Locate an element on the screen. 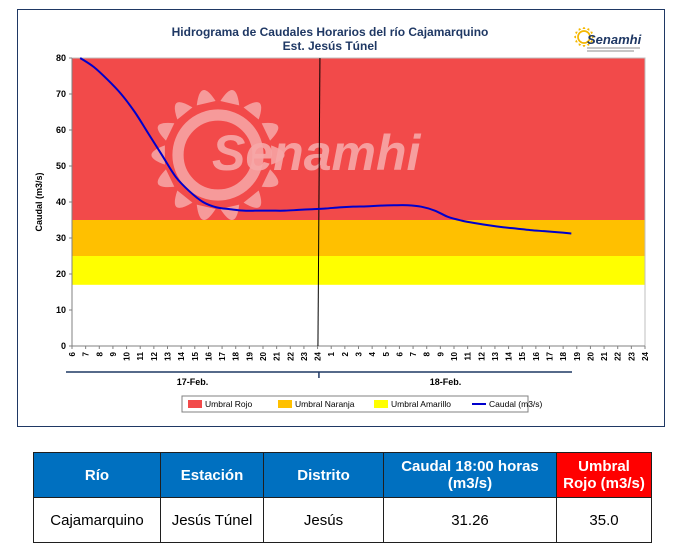 This screenshot has height=551, width=684. y-axis: 0 10 20 30 40 50 60 70 80 is located at coordinates (64, 202).